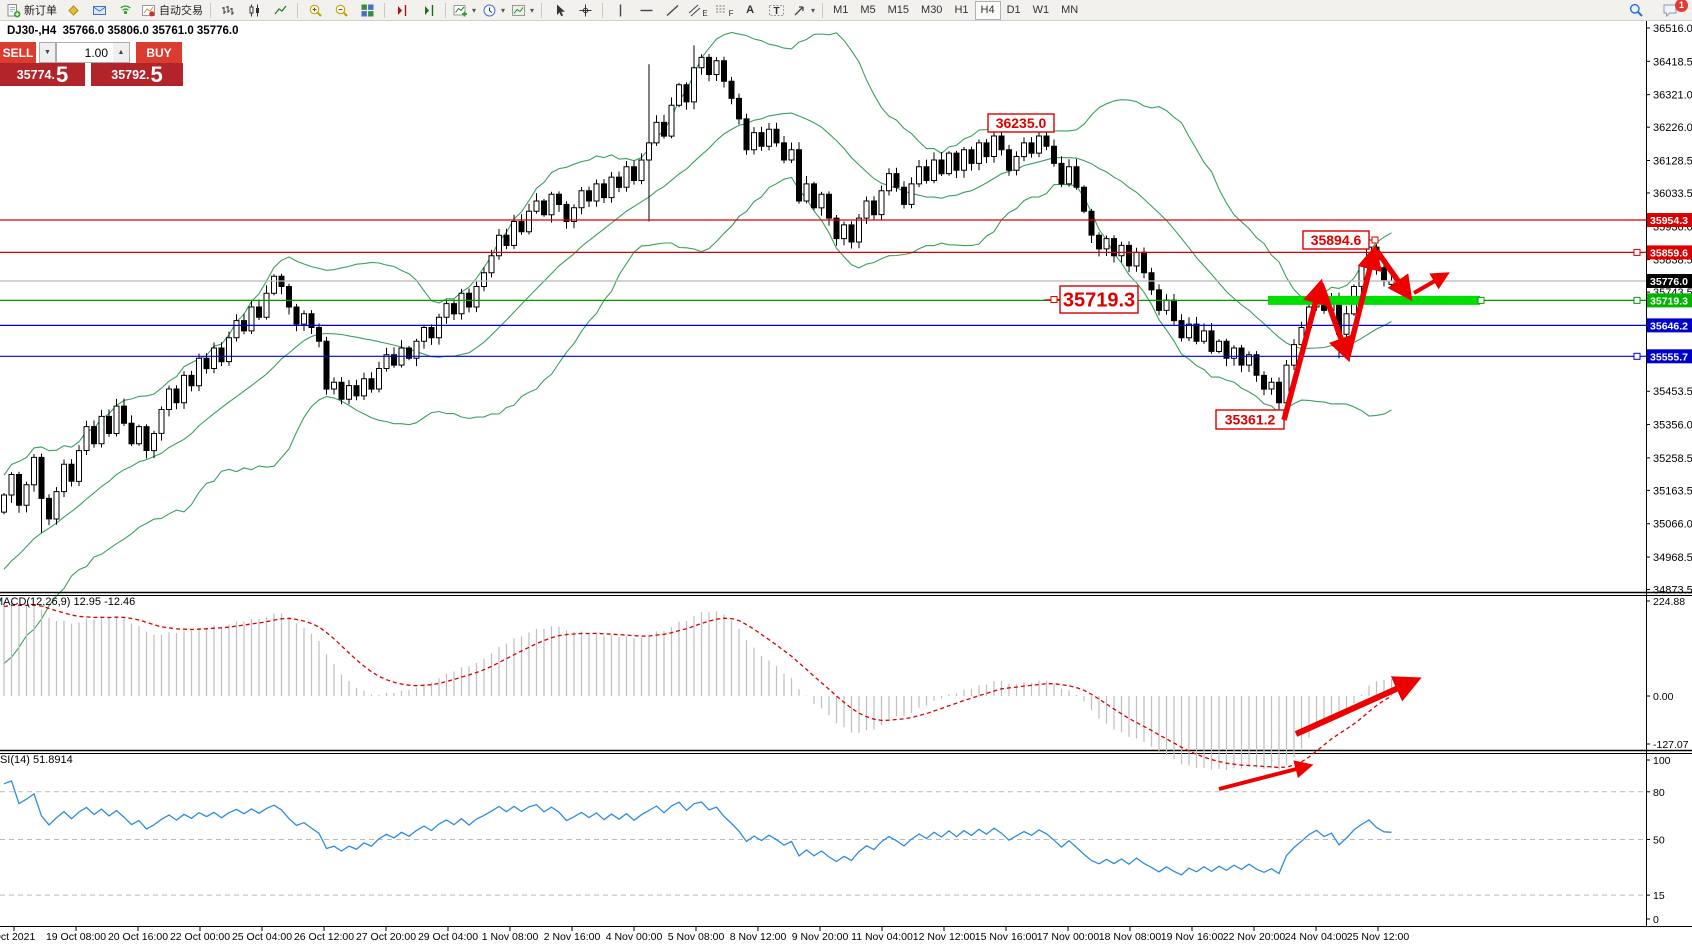  I want to click on periods-button: ▾, so click(493, 10).